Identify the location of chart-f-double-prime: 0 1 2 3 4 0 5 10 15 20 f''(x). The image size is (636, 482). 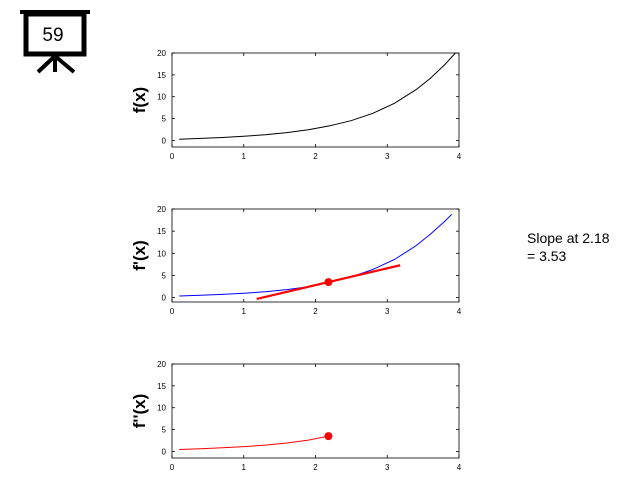
(296, 416).